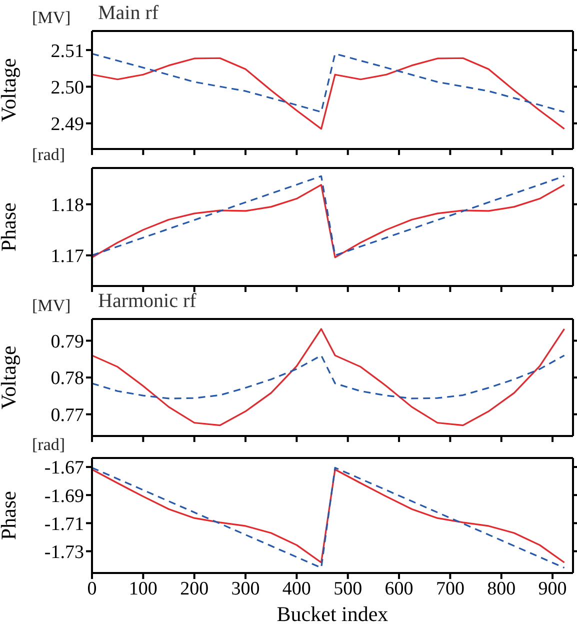 The height and width of the screenshot is (627, 577). What do you see at coordinates (64, 552) in the screenshot?
I see `y-tick-label: -1.73` at bounding box center [64, 552].